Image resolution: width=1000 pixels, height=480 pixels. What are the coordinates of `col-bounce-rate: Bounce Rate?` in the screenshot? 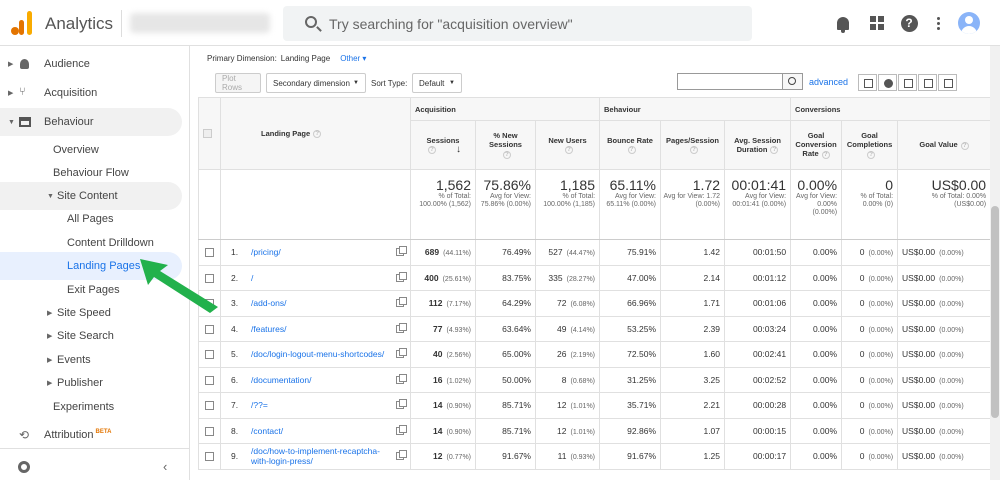 It's located at (630, 145).